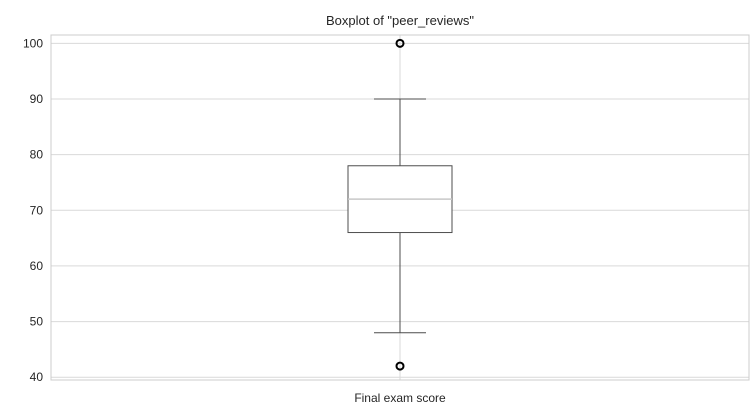 The image size is (751, 415). What do you see at coordinates (33, 43) in the screenshot?
I see `y-tick-label: 100` at bounding box center [33, 43].